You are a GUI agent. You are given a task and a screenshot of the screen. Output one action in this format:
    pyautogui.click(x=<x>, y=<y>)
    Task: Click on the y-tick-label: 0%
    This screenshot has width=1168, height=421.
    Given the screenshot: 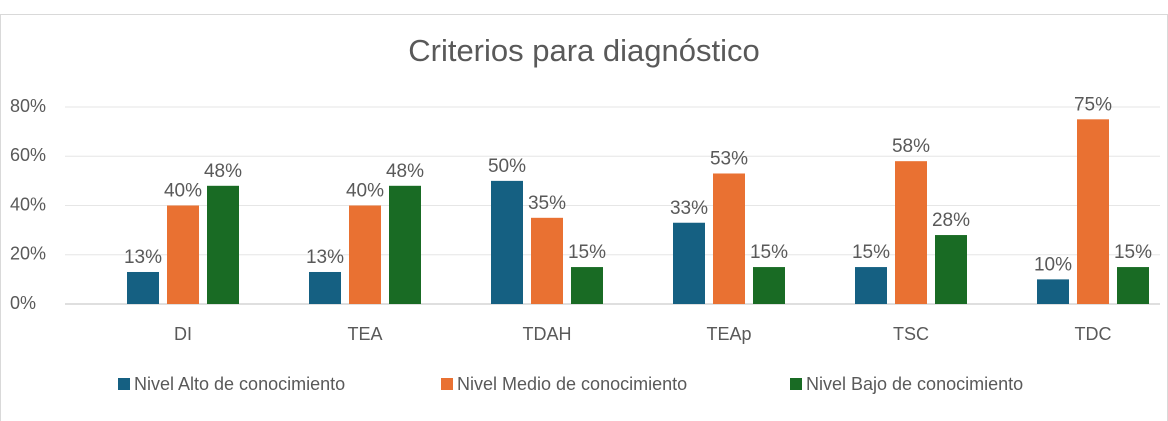 What is the action you would take?
    pyautogui.click(x=23, y=303)
    